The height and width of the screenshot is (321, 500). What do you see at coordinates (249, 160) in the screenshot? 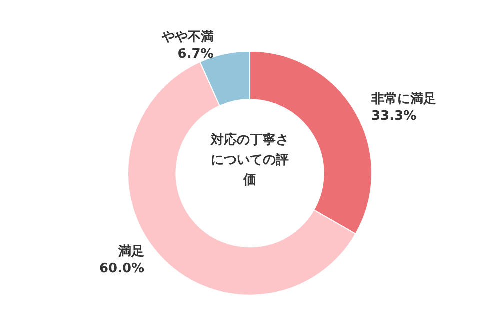
I see `text: 対応の丁寧さについての評価` at bounding box center [249, 160].